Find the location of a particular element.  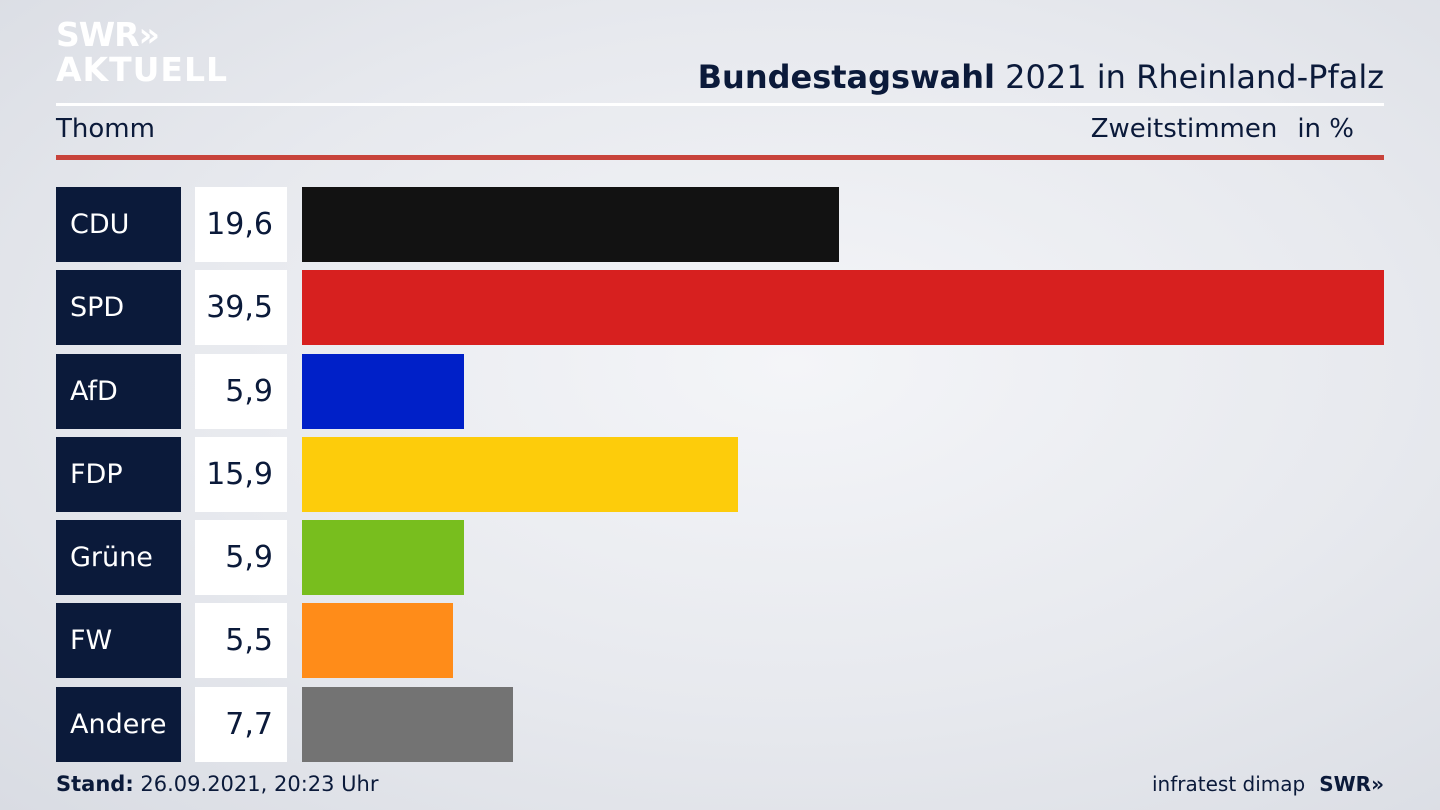

party-label: AfD is located at coordinates (118, 391).